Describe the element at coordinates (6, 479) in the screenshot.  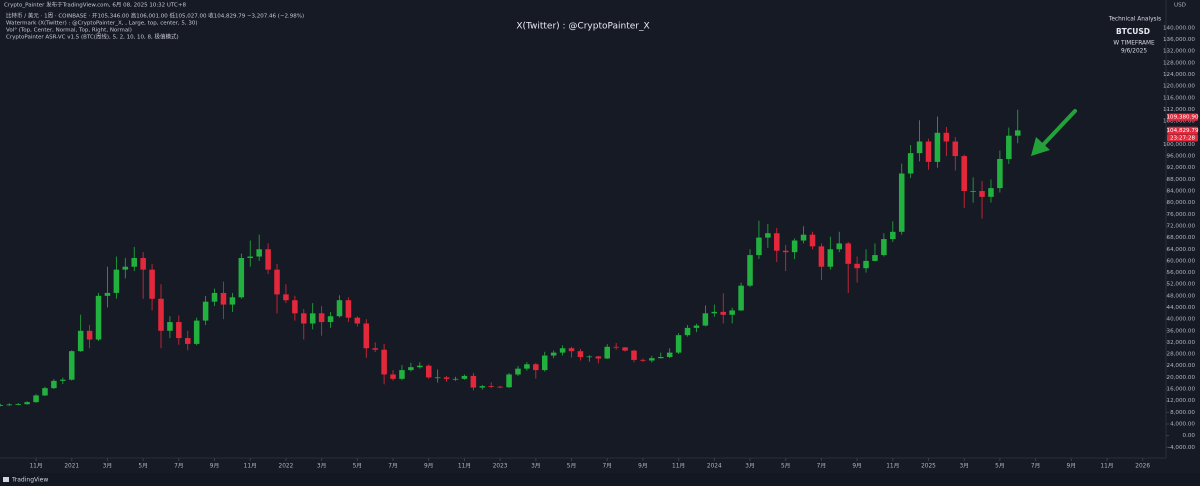
I see `logo-icon` at that location.